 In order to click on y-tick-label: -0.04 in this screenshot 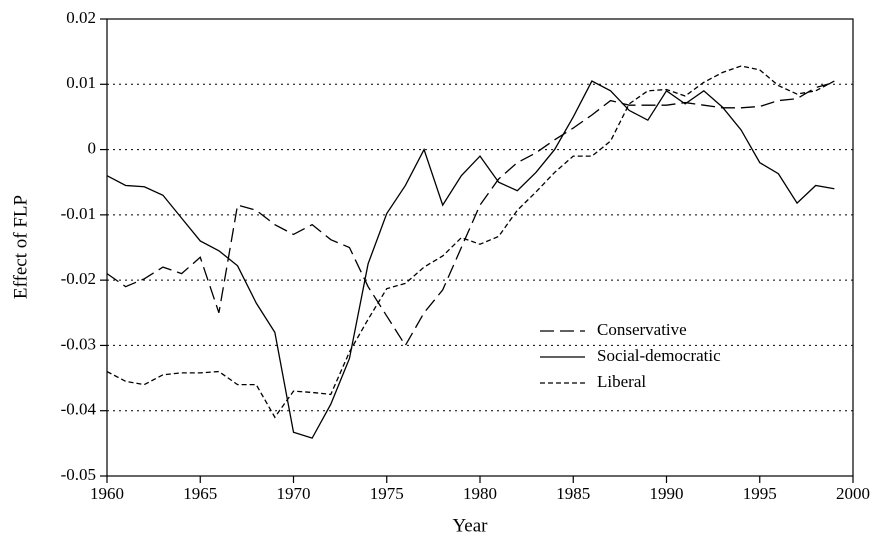, I will do `click(79, 409)`.